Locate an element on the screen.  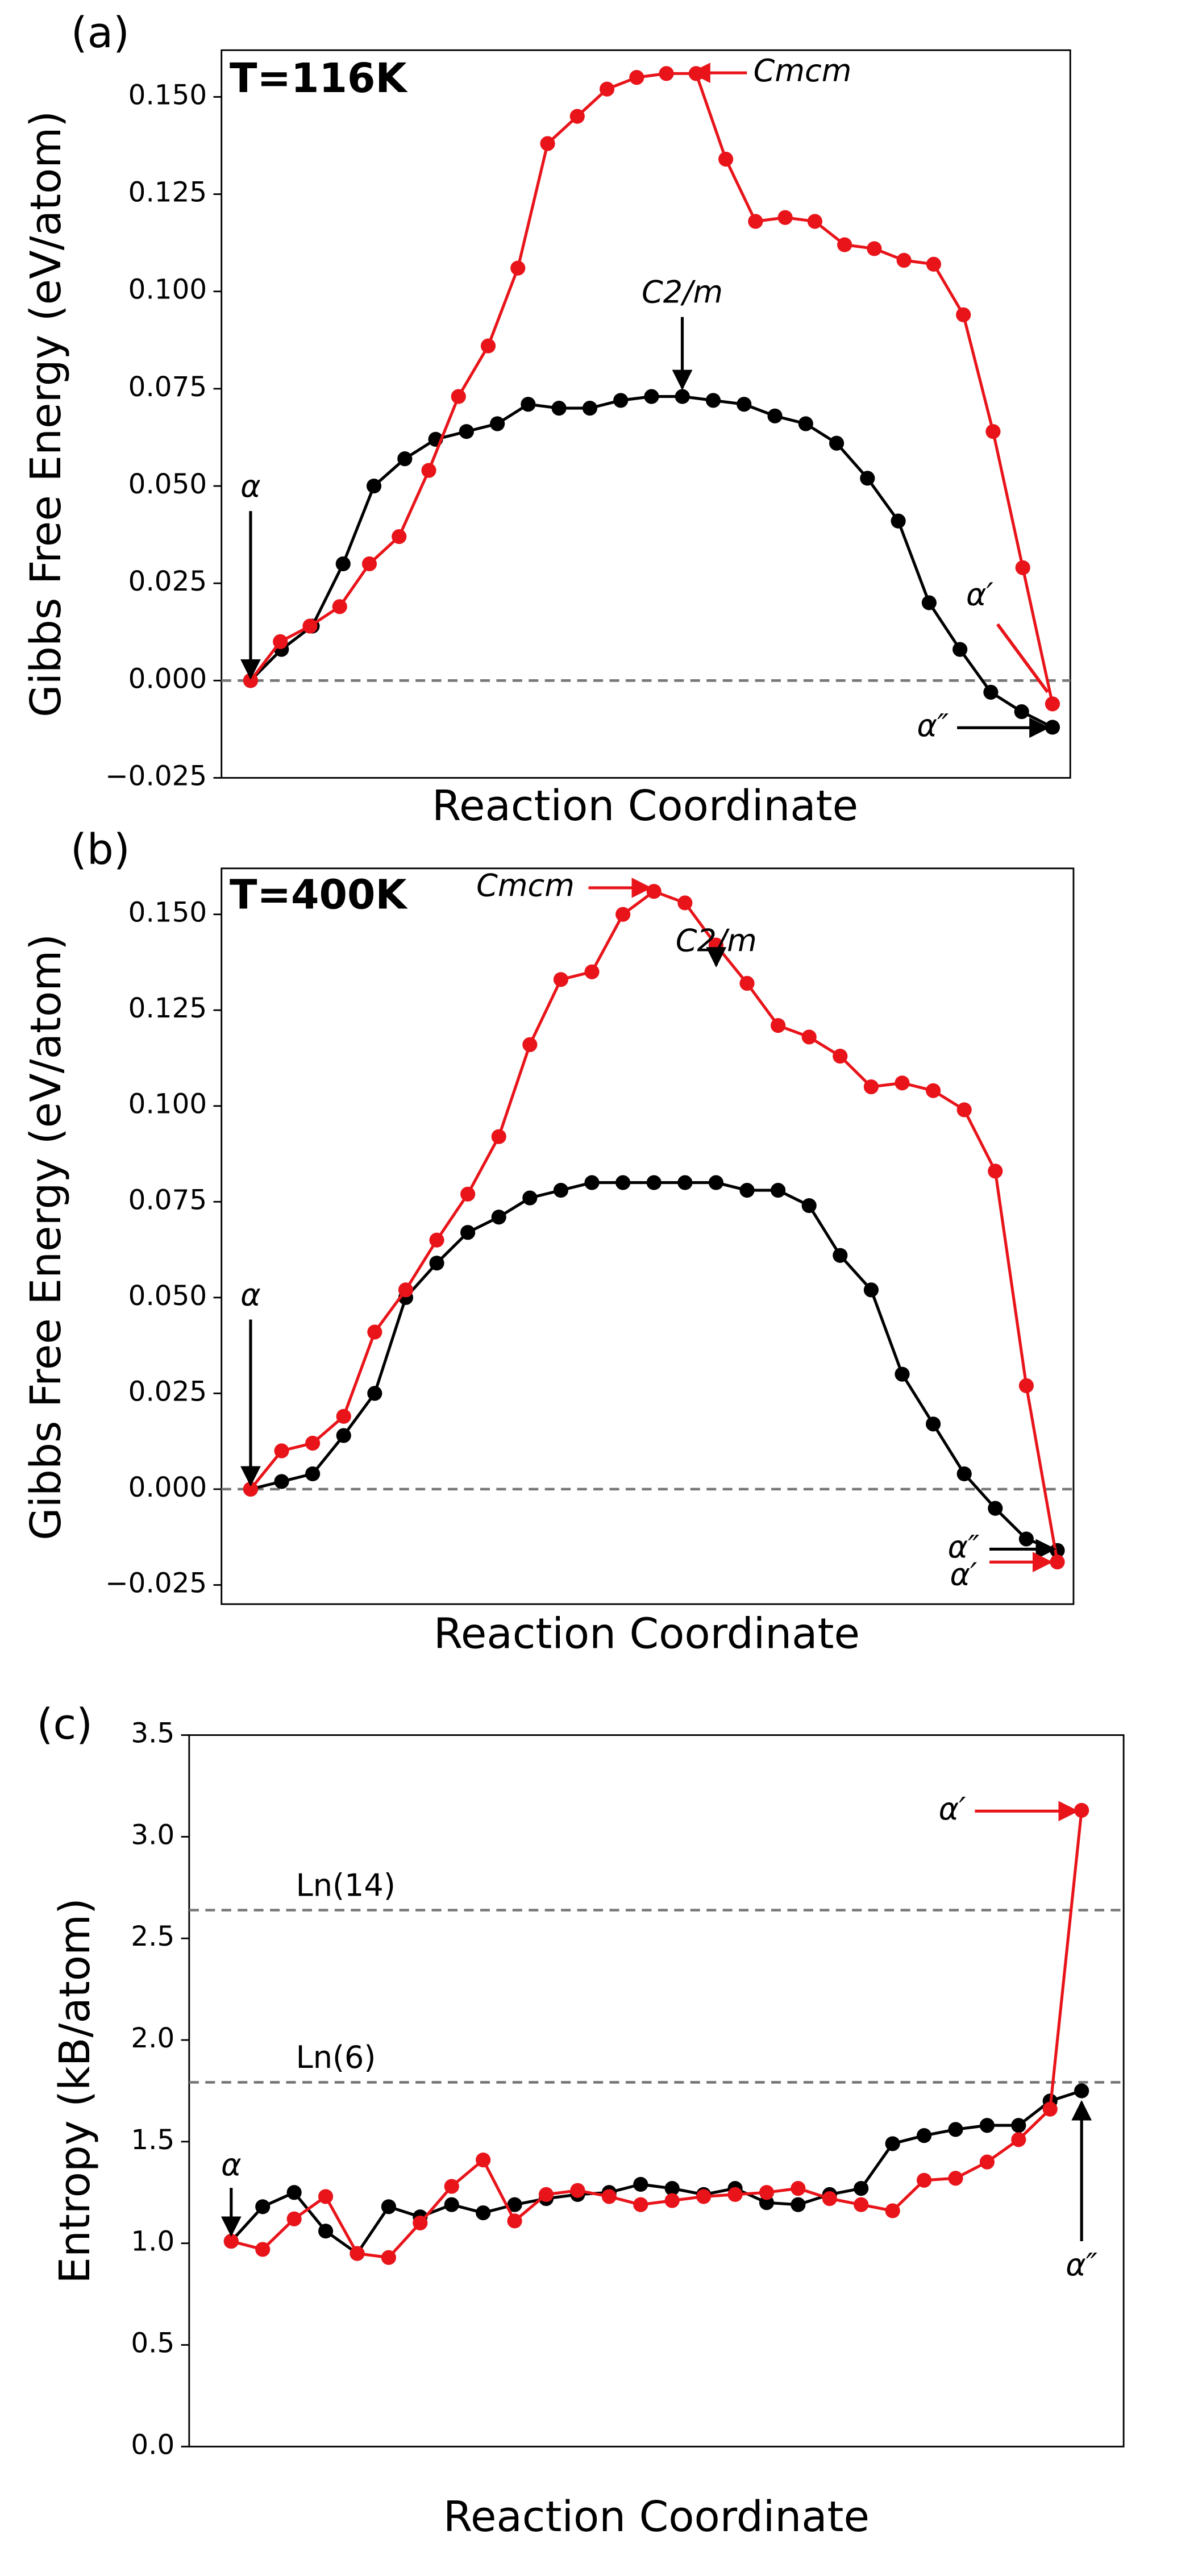
y-tick-label: 3.5 is located at coordinates (153, 1734).